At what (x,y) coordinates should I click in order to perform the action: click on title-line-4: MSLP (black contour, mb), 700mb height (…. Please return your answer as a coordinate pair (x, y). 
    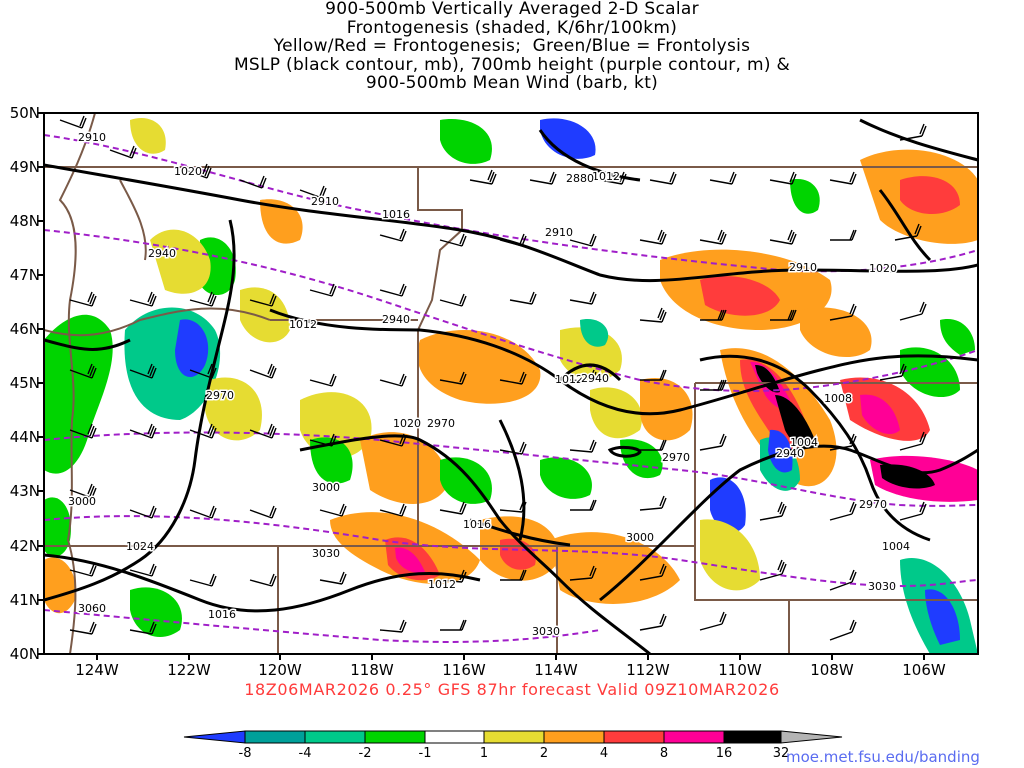
    Looking at the image, I should click on (512, 64).